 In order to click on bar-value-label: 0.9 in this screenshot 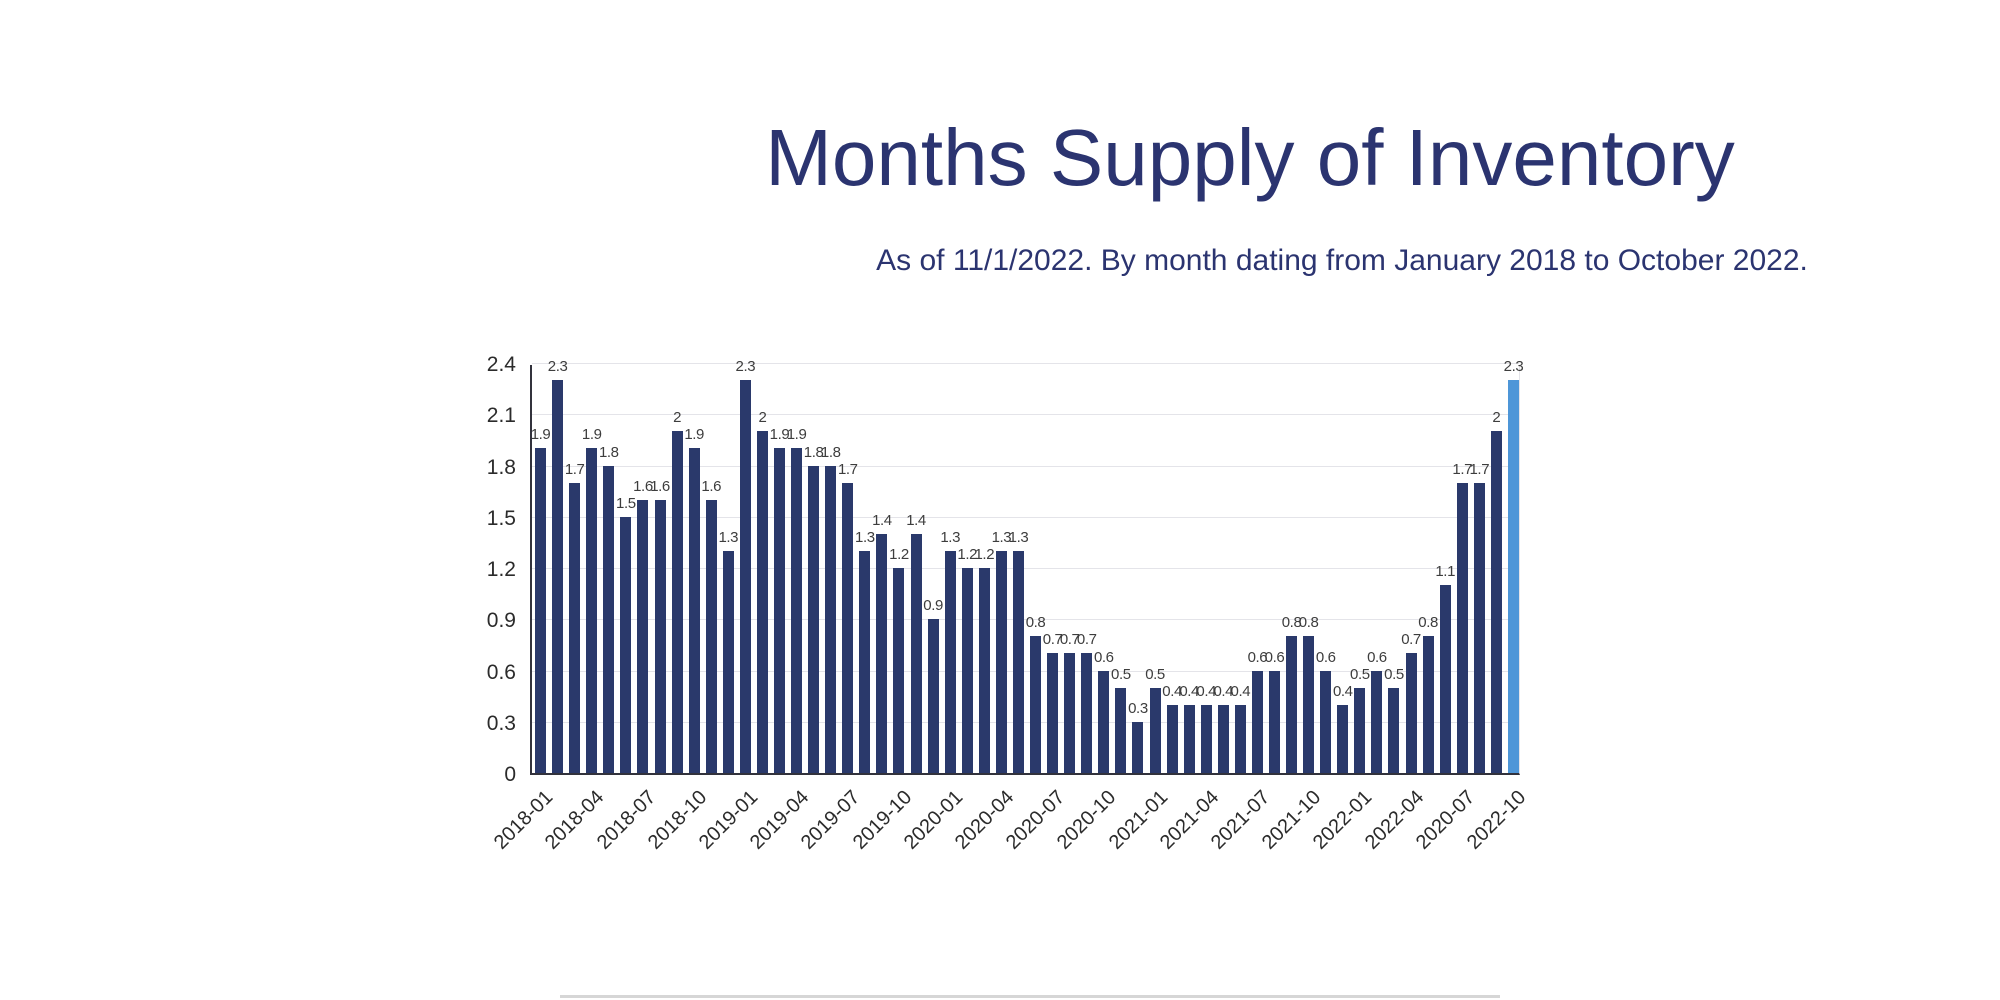, I will do `click(933, 606)`.